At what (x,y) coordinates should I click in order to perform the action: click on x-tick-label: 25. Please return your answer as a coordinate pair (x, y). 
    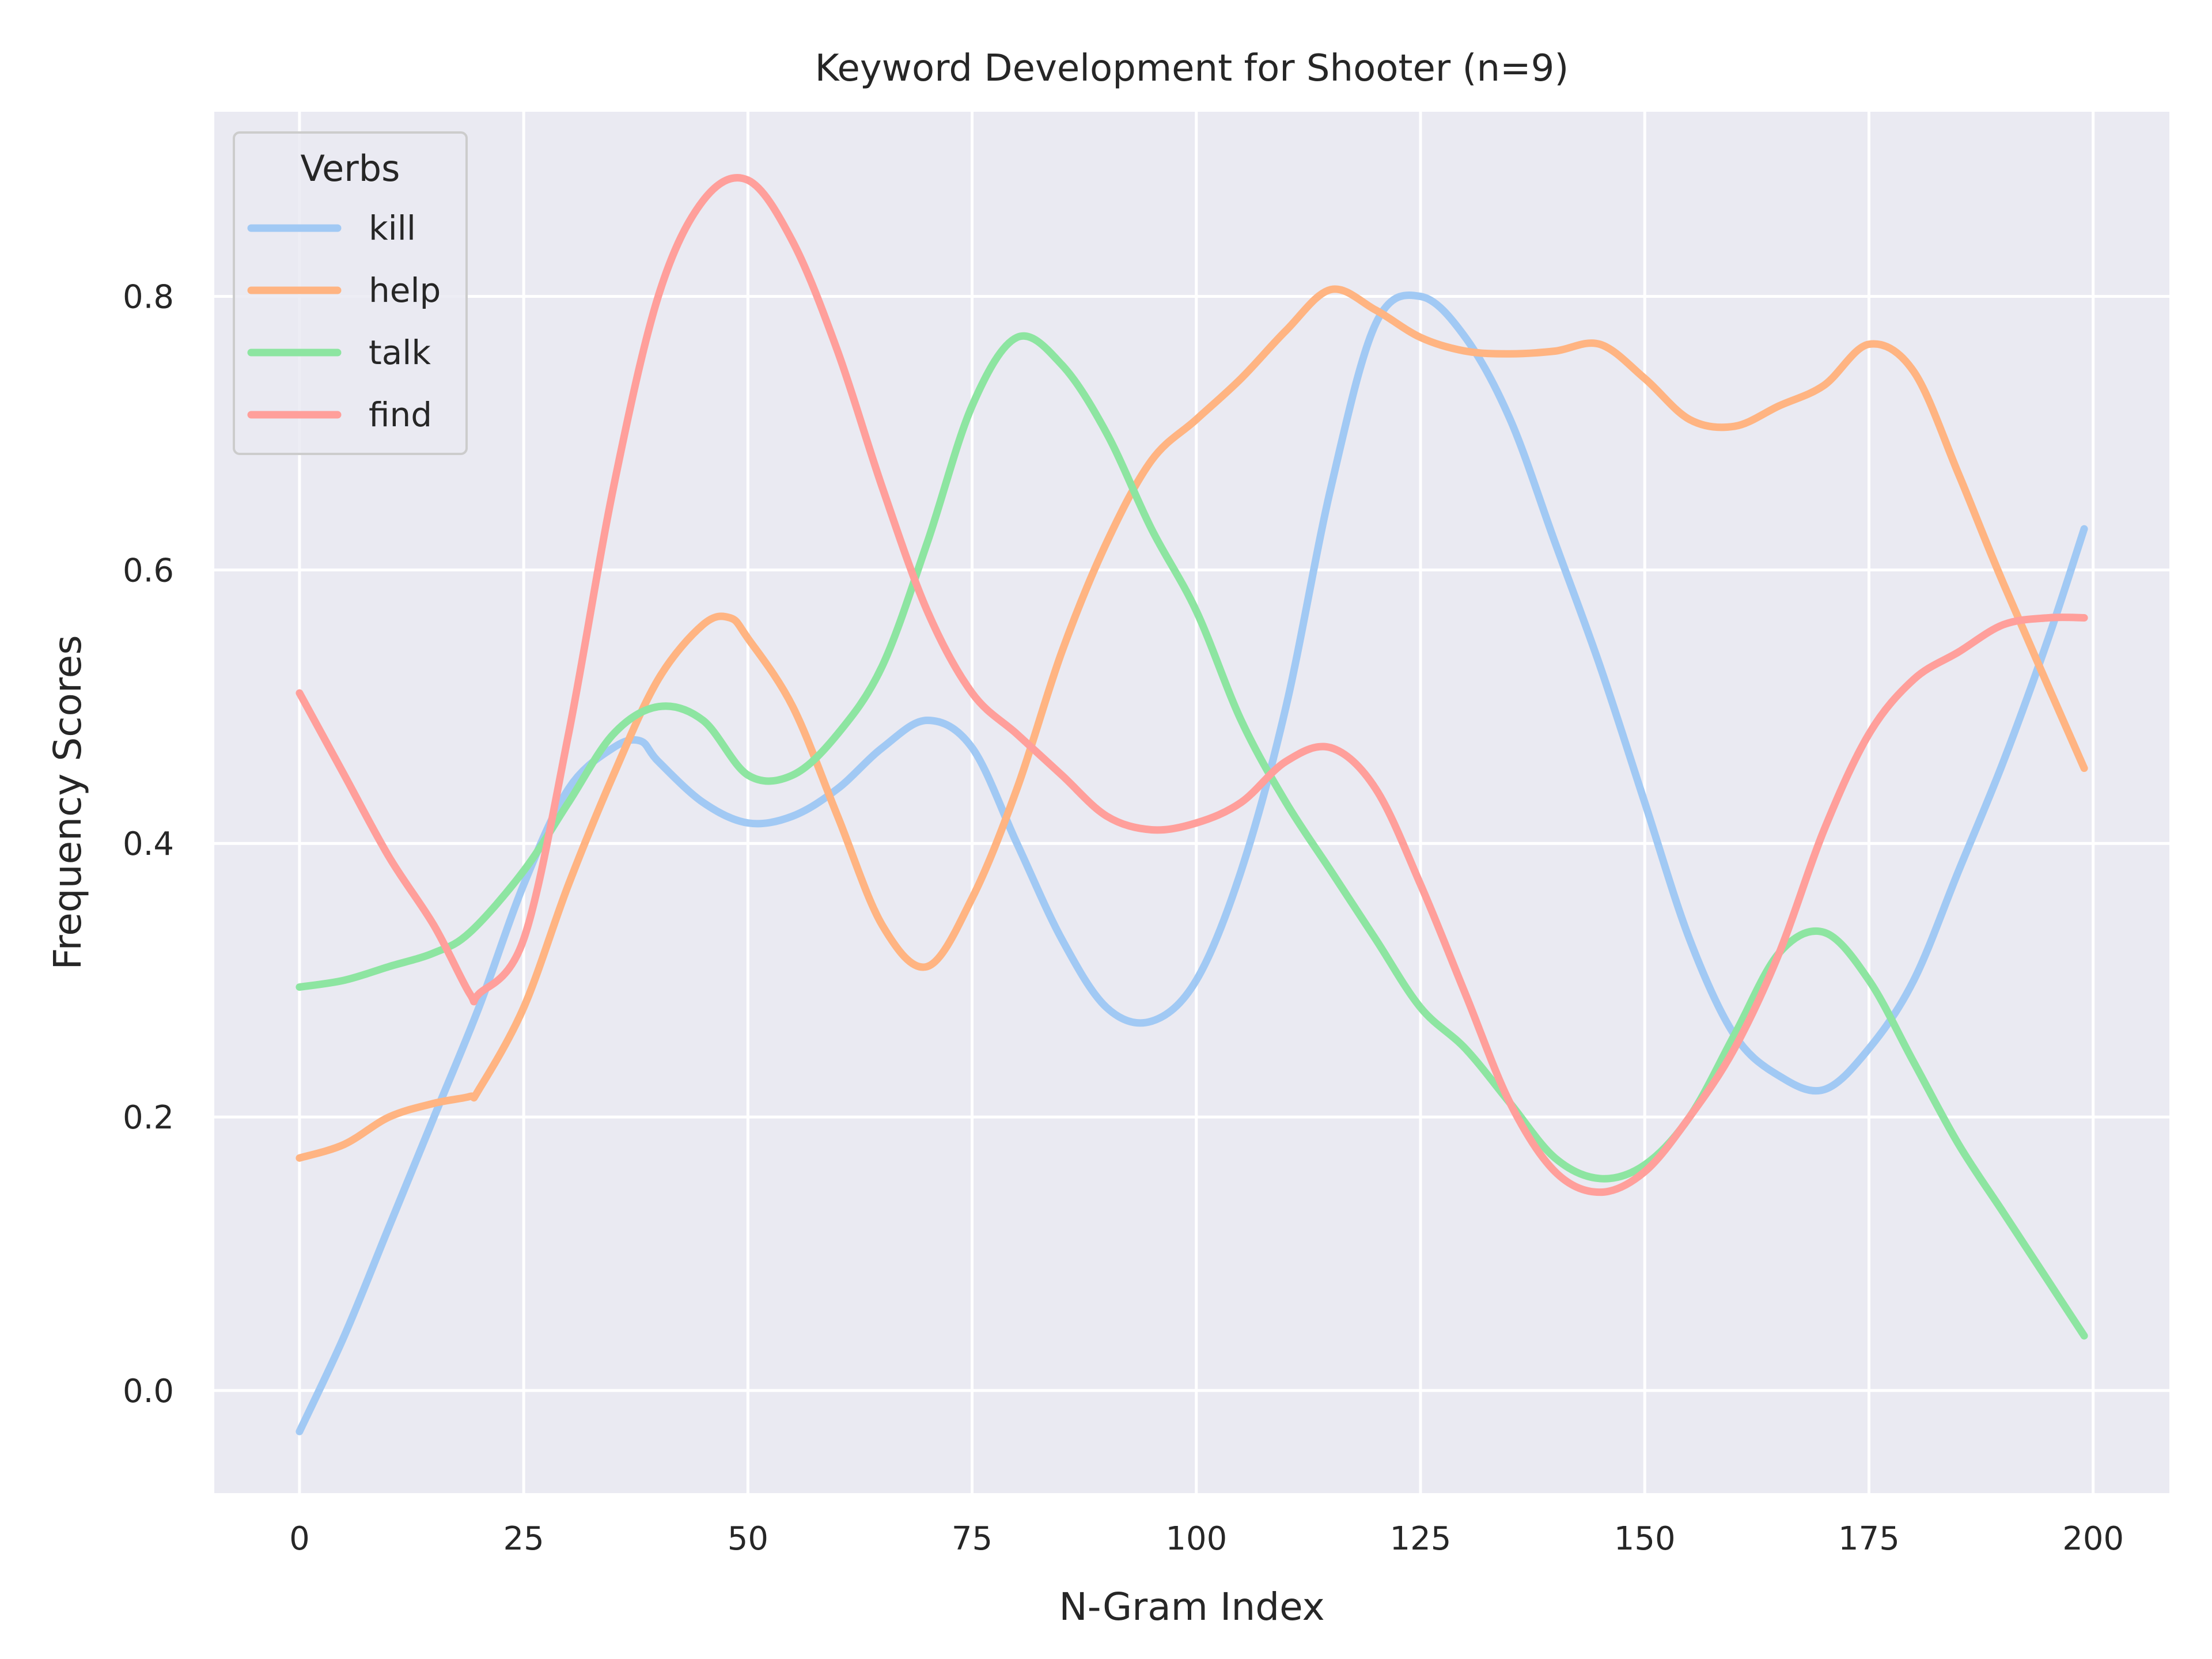
    Looking at the image, I should click on (523, 1539).